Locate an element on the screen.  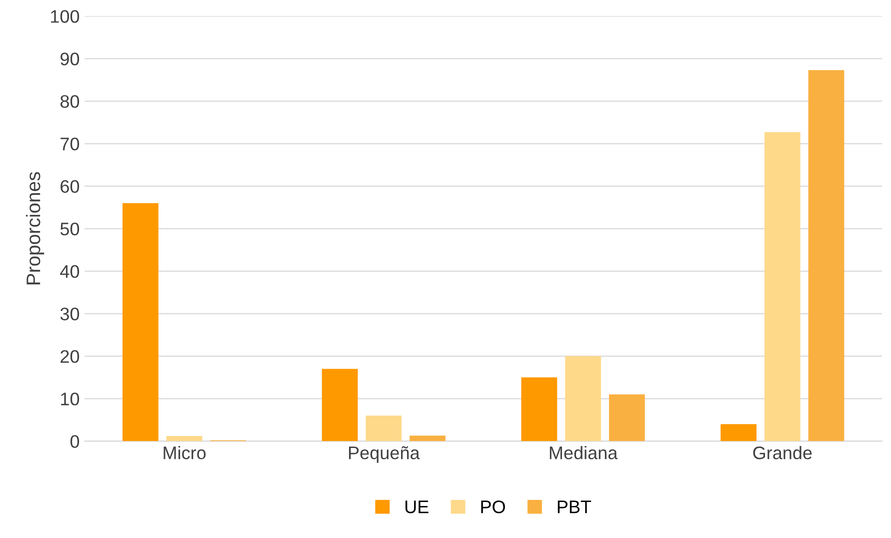
y-tick-label: 30 is located at coordinates (70, 314).